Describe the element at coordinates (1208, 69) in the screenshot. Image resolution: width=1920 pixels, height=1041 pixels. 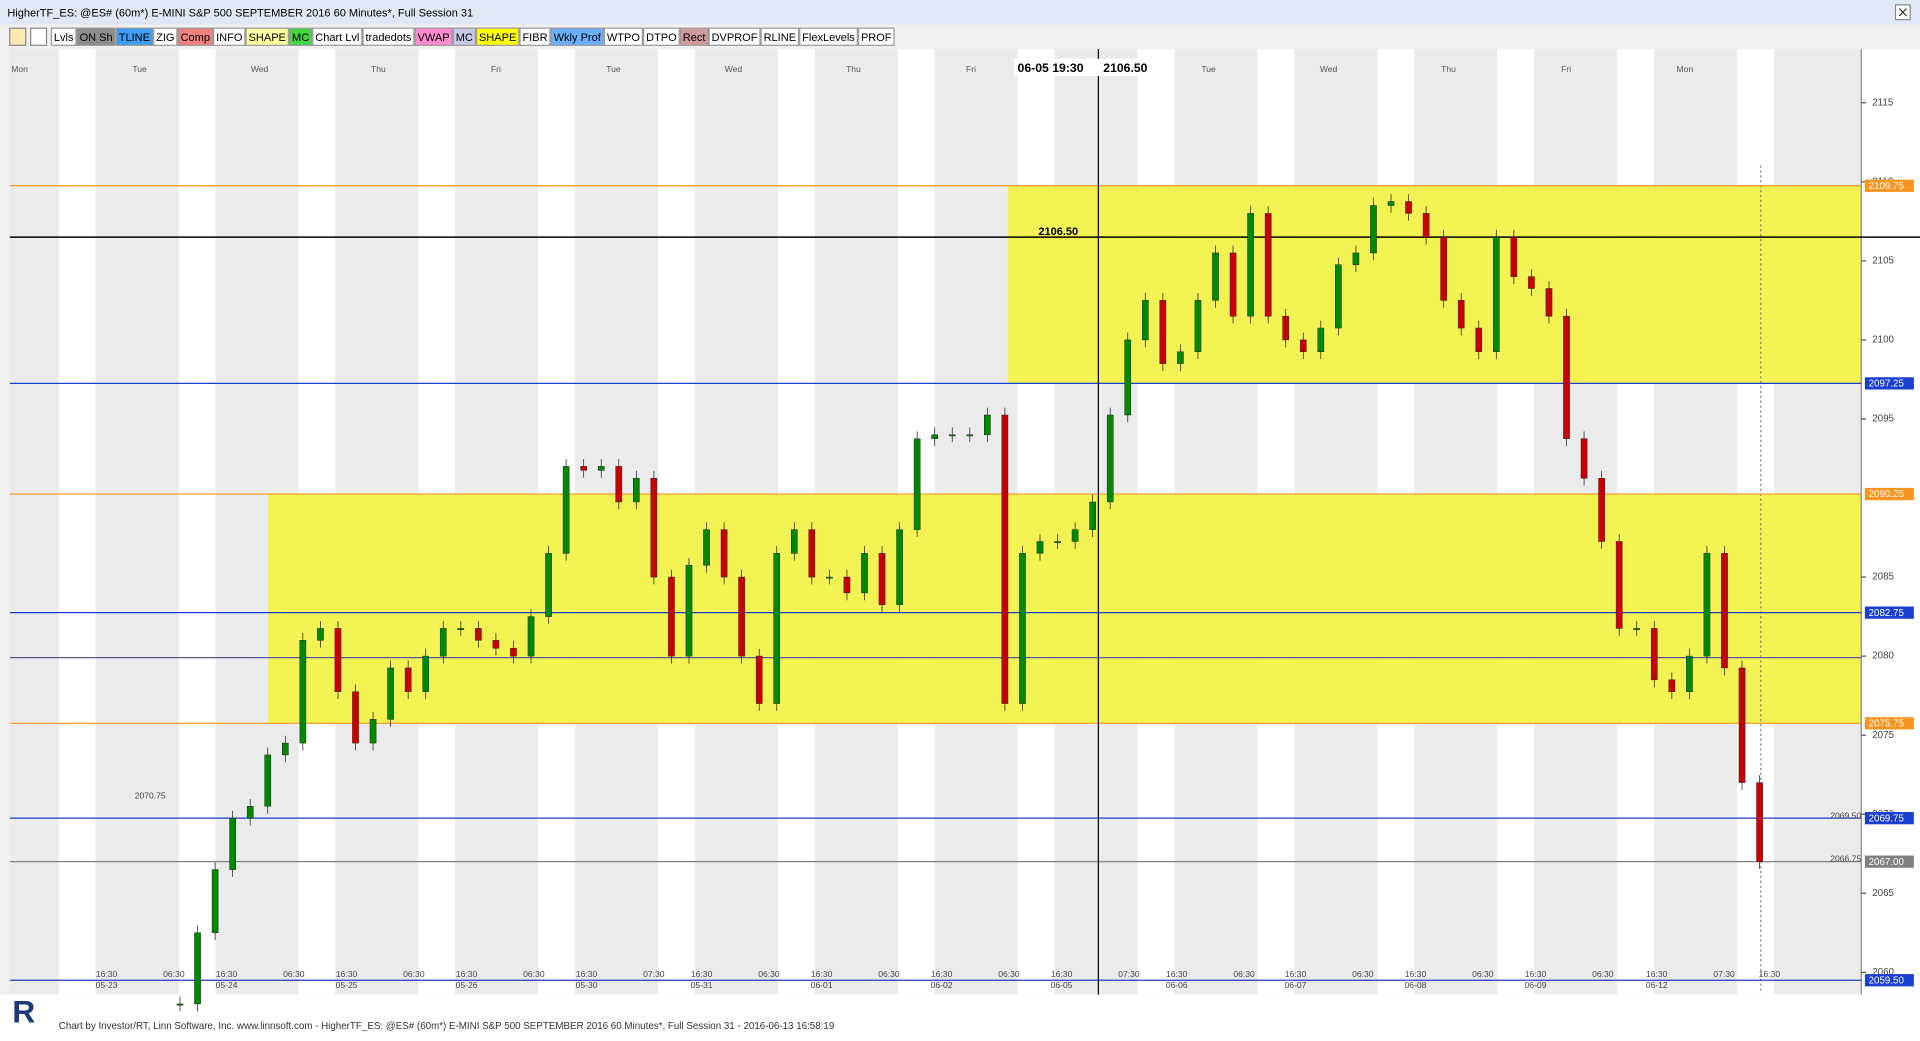
I see `day-label: Tue` at that location.